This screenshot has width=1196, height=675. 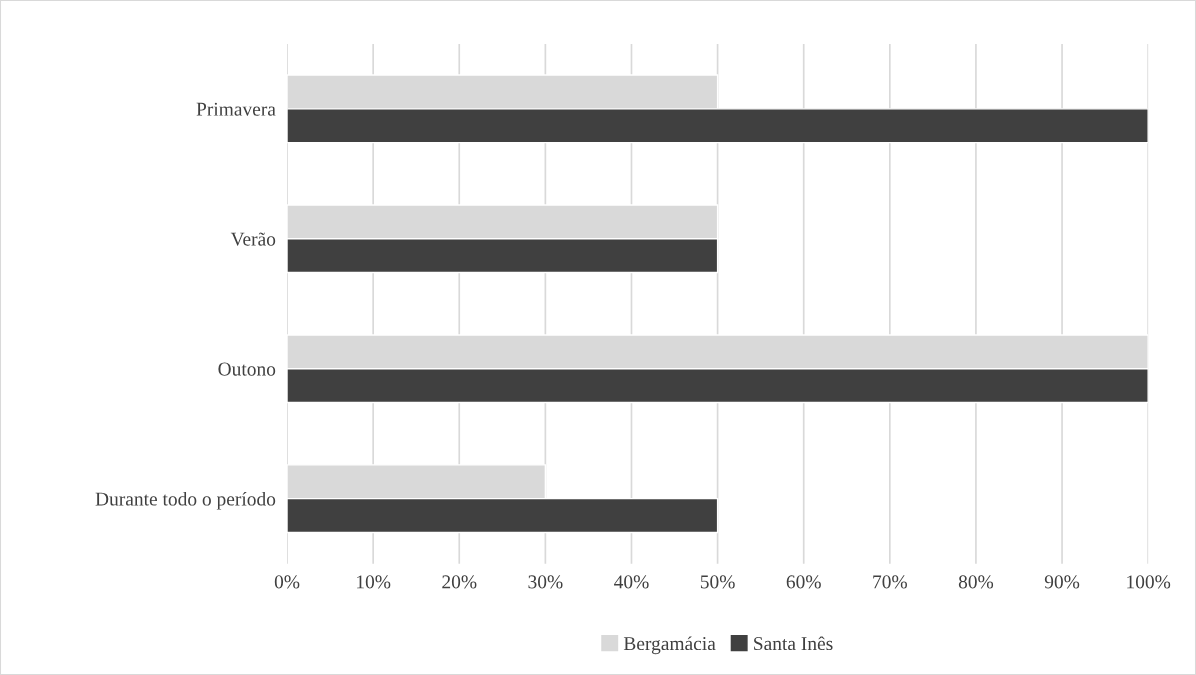 I want to click on legend-label: Bergamácia, so click(x=669, y=645).